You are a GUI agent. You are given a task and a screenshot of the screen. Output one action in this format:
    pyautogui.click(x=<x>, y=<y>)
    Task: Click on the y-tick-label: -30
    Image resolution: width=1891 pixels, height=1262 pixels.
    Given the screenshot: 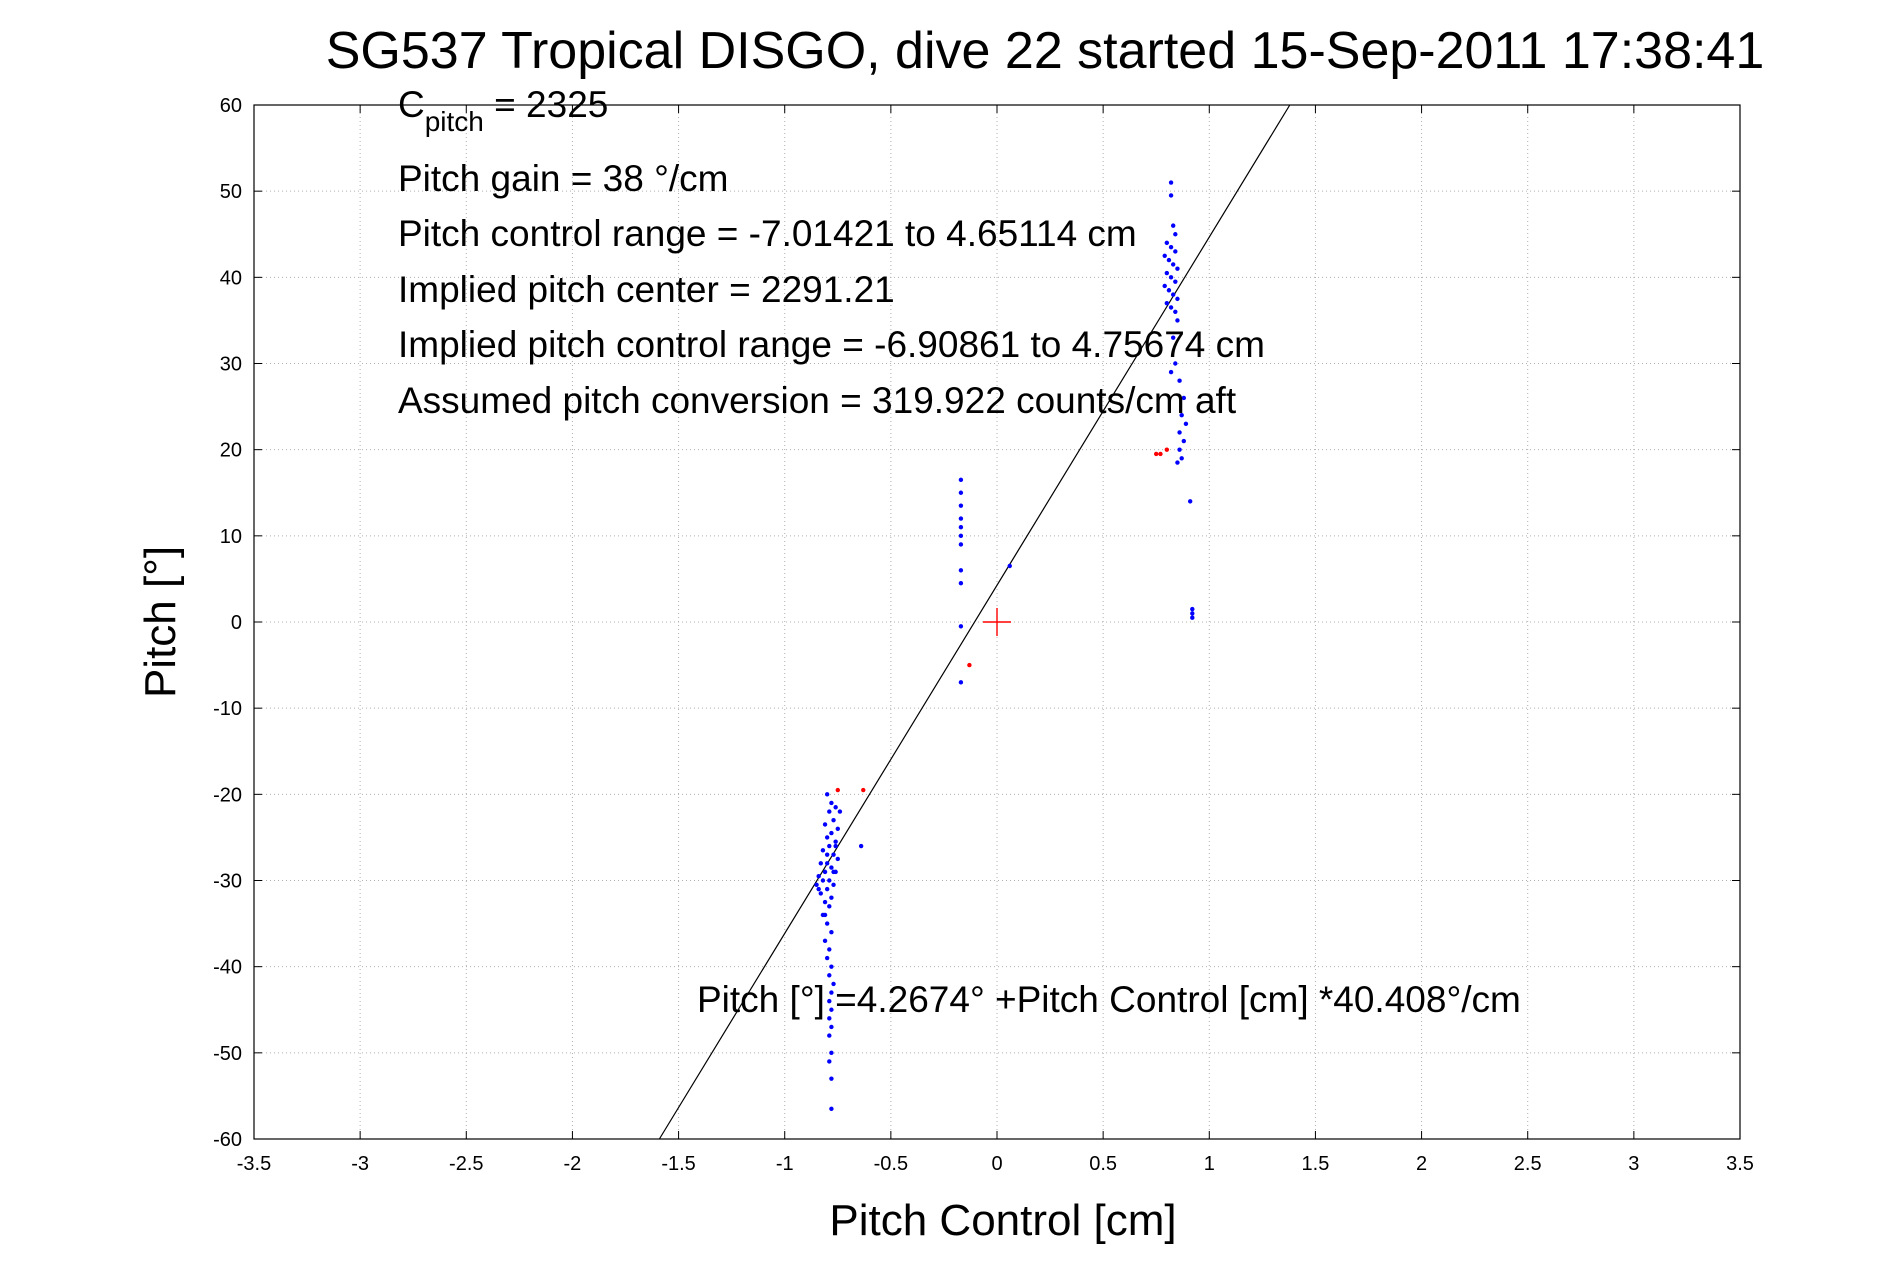 What is the action you would take?
    pyautogui.click(x=227, y=882)
    